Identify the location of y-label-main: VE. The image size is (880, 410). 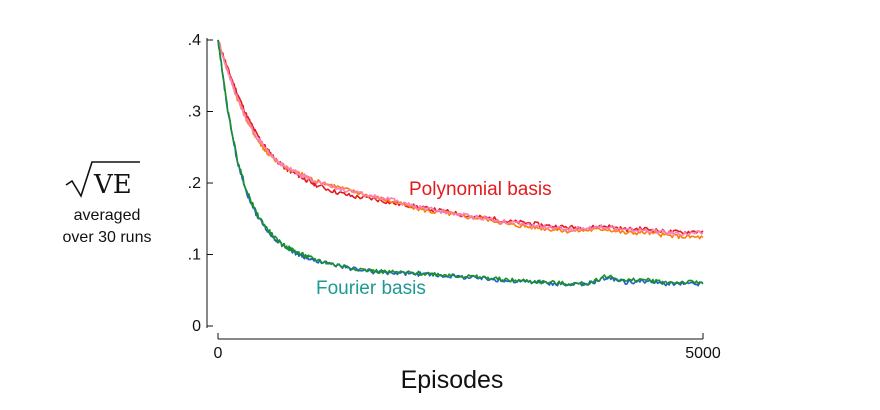
(112, 185).